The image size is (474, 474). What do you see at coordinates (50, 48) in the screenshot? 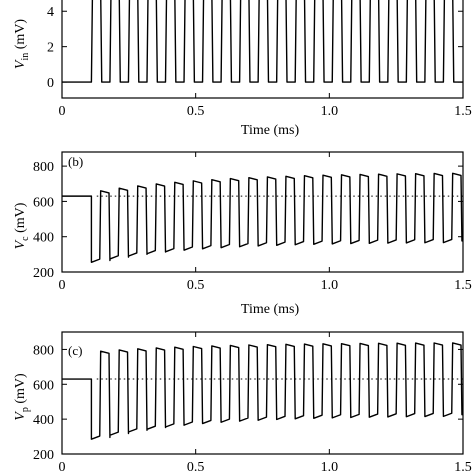
I see `y-tick-label: 2` at bounding box center [50, 48].